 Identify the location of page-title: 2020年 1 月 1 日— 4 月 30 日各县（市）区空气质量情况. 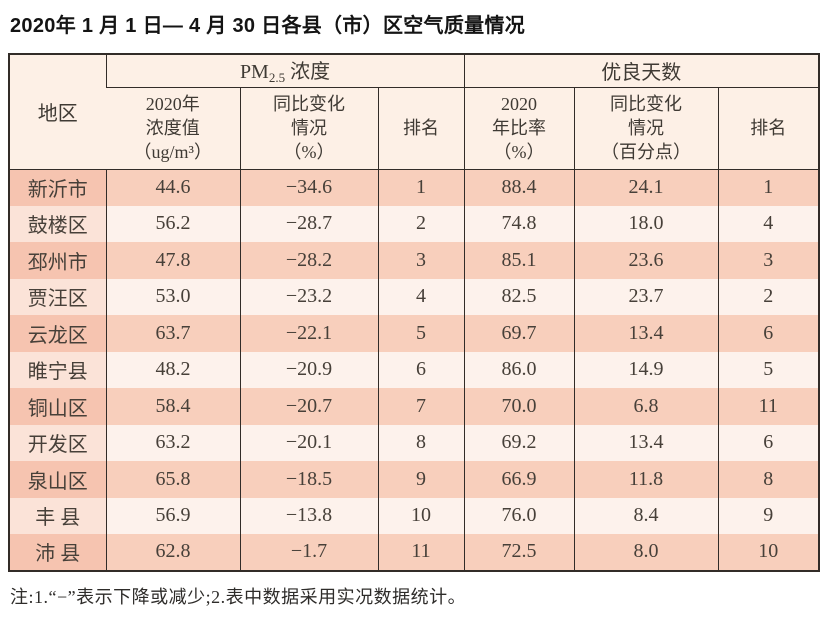
(268, 26).